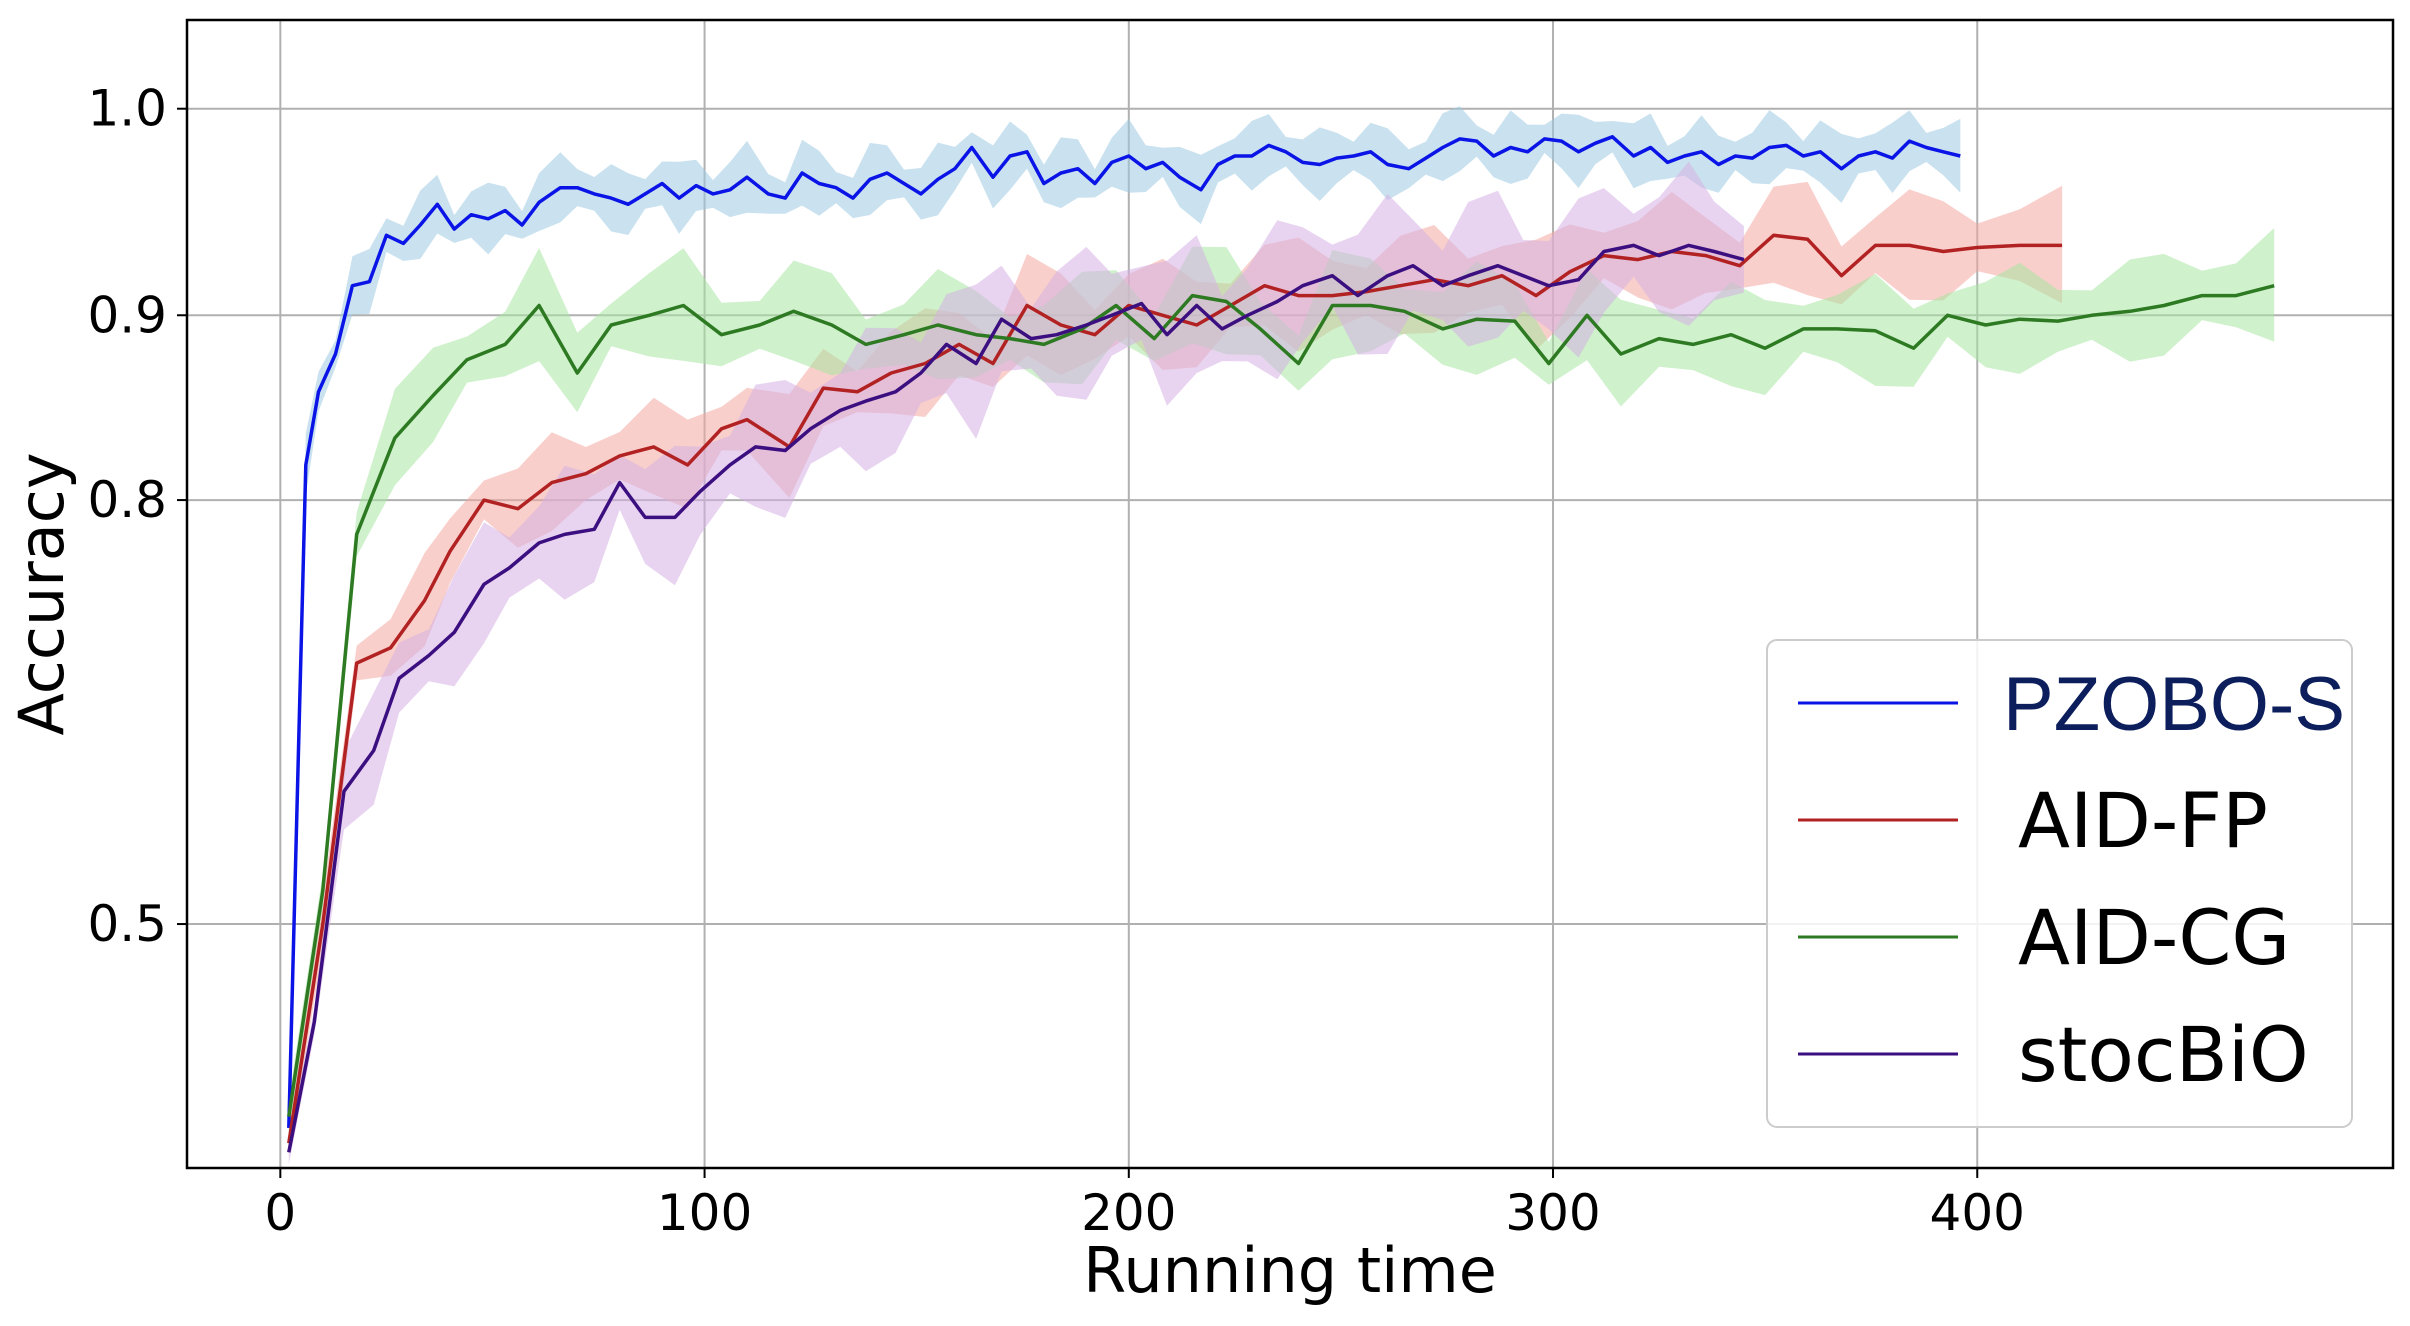  I want to click on y-tick-label: 0.8, so click(127, 500).